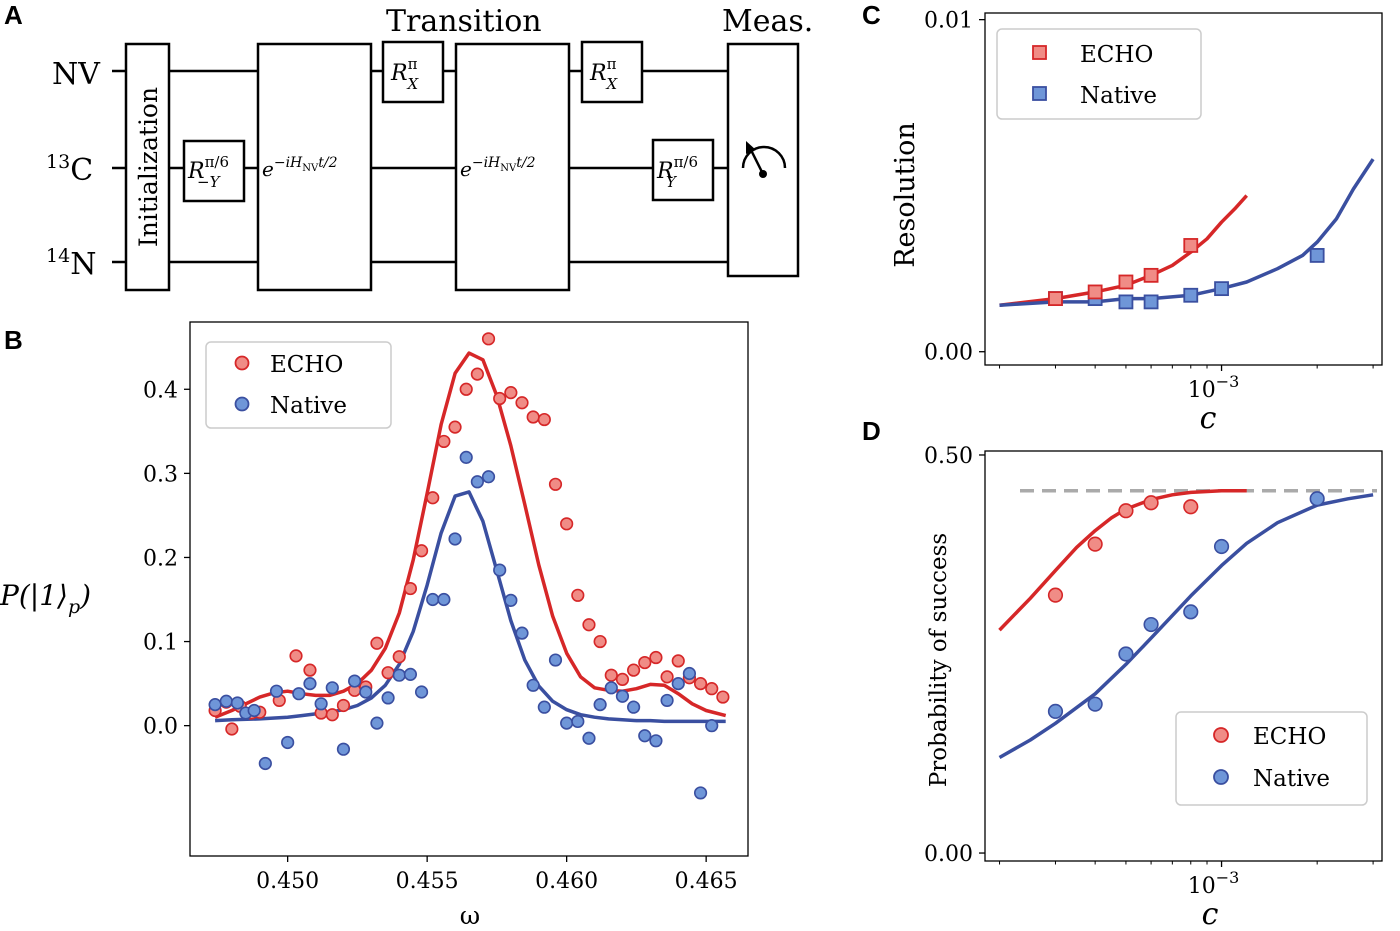  What do you see at coordinates (464, 21) in the screenshot?
I see `transition-label: Transition` at bounding box center [464, 21].